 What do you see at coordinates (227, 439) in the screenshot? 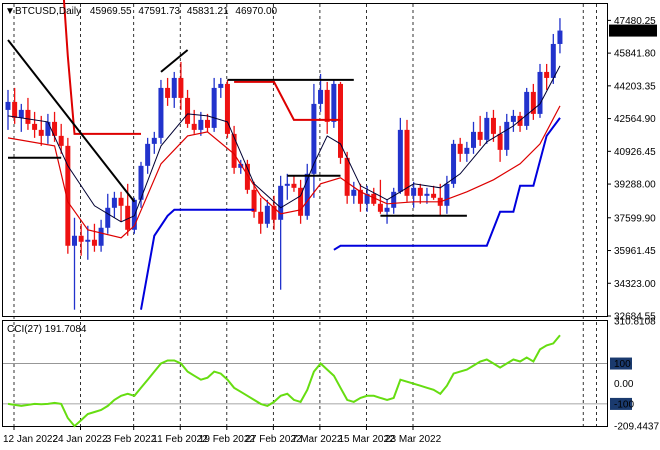
I see `time-tick-label: 19 Feb 2022` at bounding box center [227, 439].